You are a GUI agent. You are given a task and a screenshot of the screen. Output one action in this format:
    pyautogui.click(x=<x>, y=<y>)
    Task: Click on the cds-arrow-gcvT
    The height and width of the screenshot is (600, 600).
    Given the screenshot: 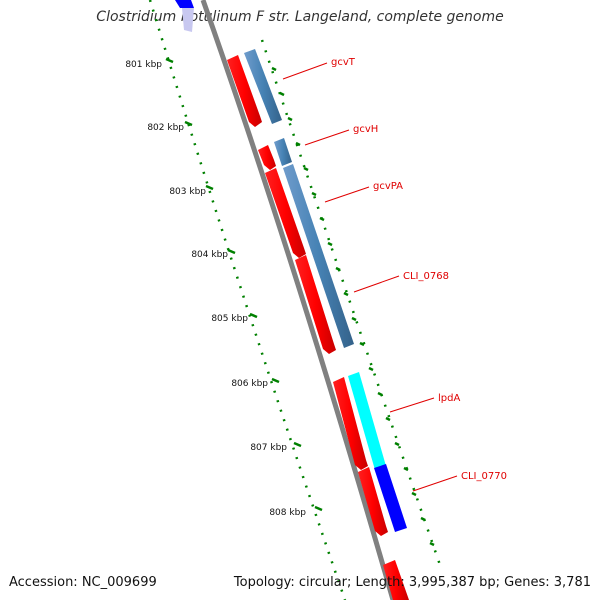 What is the action you would take?
    pyautogui.click(x=244, y=91)
    